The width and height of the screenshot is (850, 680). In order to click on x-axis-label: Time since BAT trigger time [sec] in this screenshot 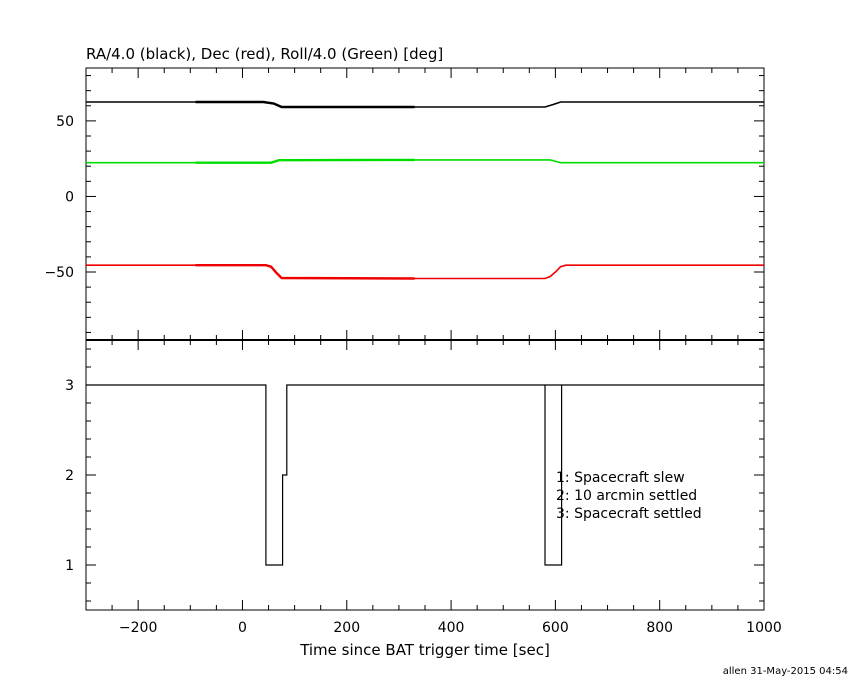, I will do `click(424, 650)`.